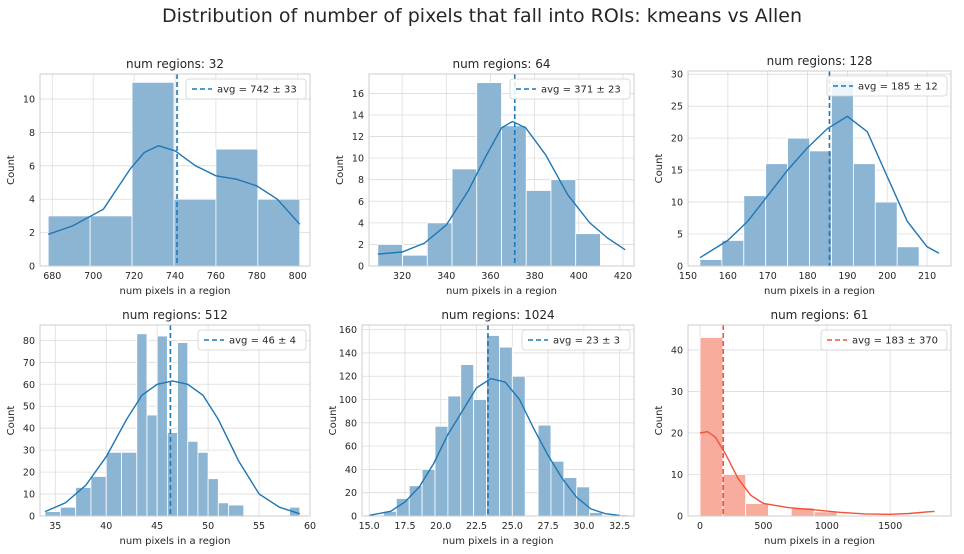 This screenshot has width=964, height=554. Describe the element at coordinates (29, 100) in the screenshot. I see `y-tick-label: 10` at that location.